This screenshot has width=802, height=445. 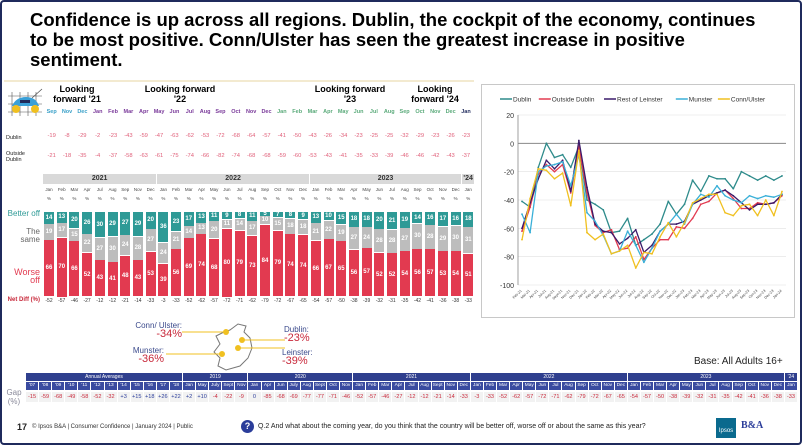 What do you see at coordinates (366, 272) in the screenshot?
I see `bar-segment-worse: 57` at bounding box center [366, 272].